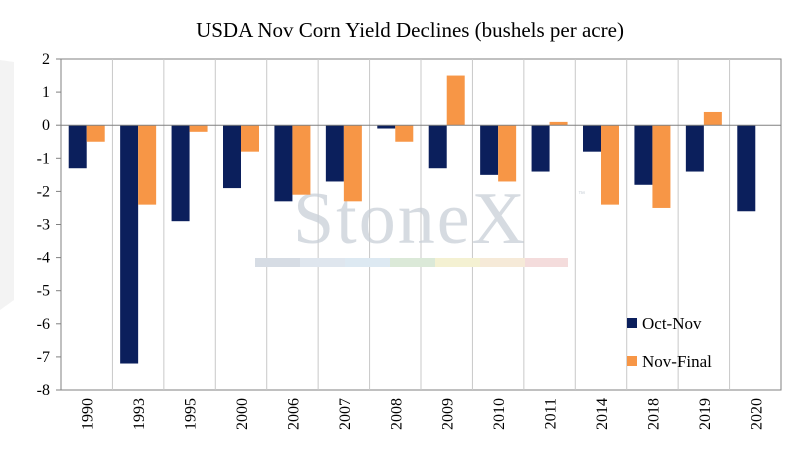 This screenshot has height=456, width=794. Describe the element at coordinates (139, 414) in the screenshot. I see `x-tick-label: 1993` at that location.